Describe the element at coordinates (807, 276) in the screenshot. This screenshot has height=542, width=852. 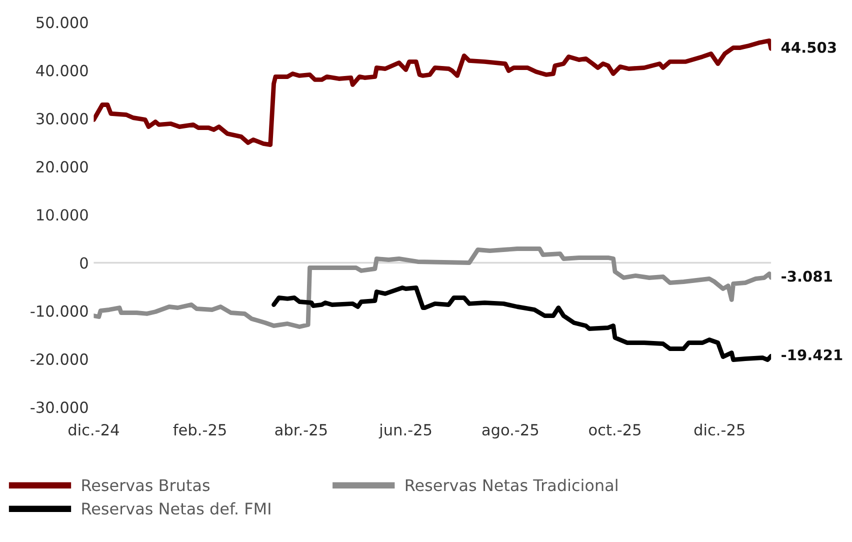
I see `annotation: -3.081` at that location.